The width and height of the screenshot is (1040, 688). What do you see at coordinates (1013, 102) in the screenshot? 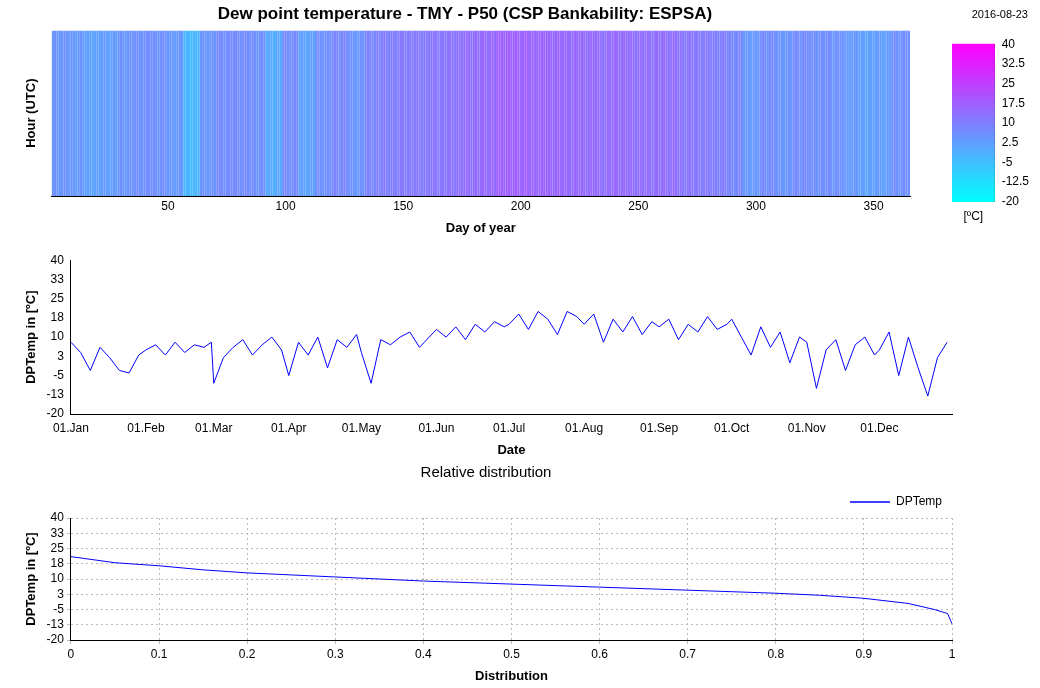
I see `color-bar-label: 17.5` at bounding box center [1013, 102].